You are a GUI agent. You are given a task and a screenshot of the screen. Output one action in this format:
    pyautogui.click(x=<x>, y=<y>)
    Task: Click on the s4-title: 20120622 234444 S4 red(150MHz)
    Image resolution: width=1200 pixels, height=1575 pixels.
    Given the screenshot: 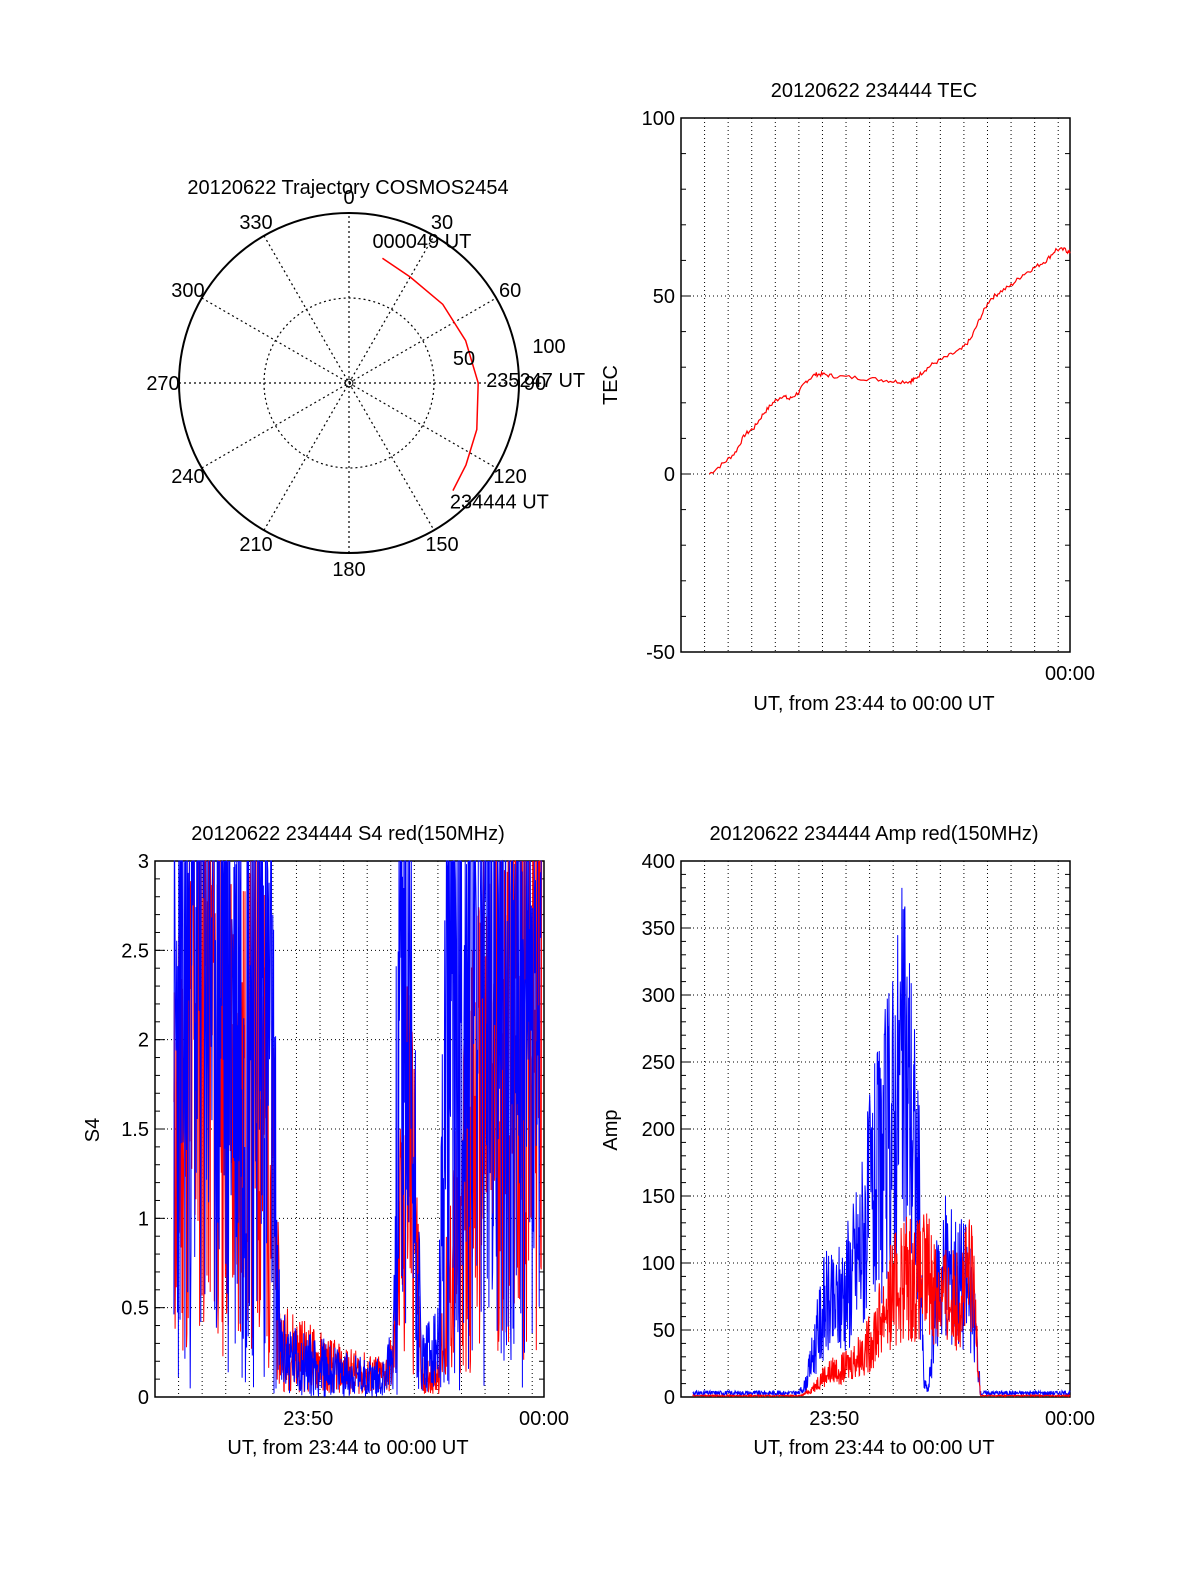 What is the action you would take?
    pyautogui.click(x=348, y=834)
    